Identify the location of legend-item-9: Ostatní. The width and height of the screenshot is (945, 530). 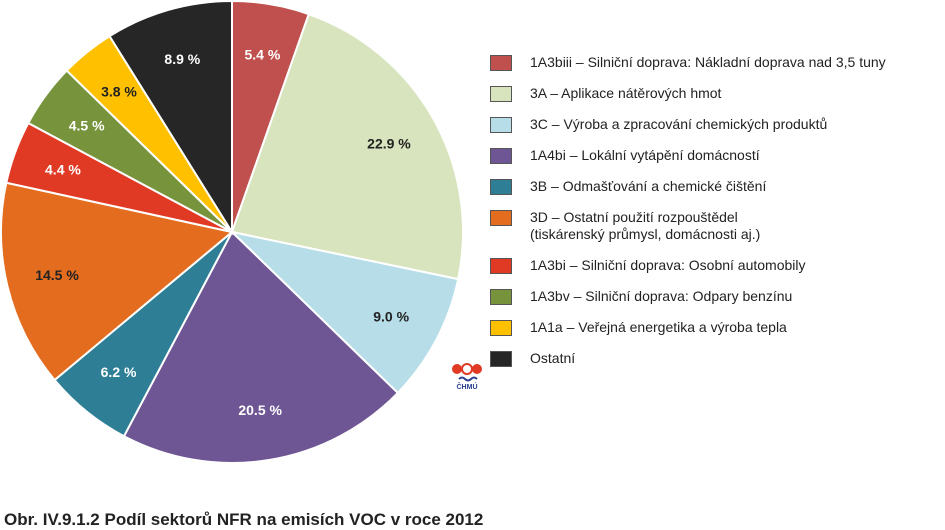
(532, 358).